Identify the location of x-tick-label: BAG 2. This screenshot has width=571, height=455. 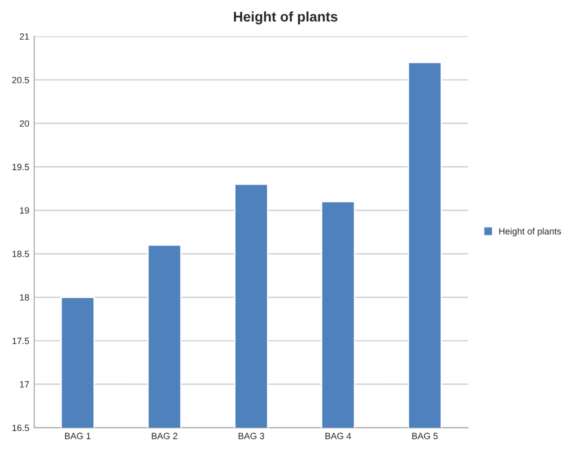
(165, 436).